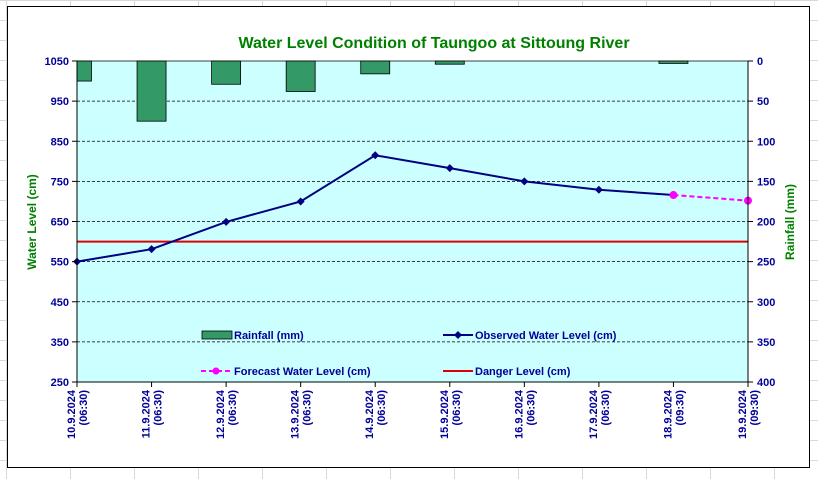  What do you see at coordinates (60, 142) in the screenshot?
I see `left-tick-label: 850` at bounding box center [60, 142].